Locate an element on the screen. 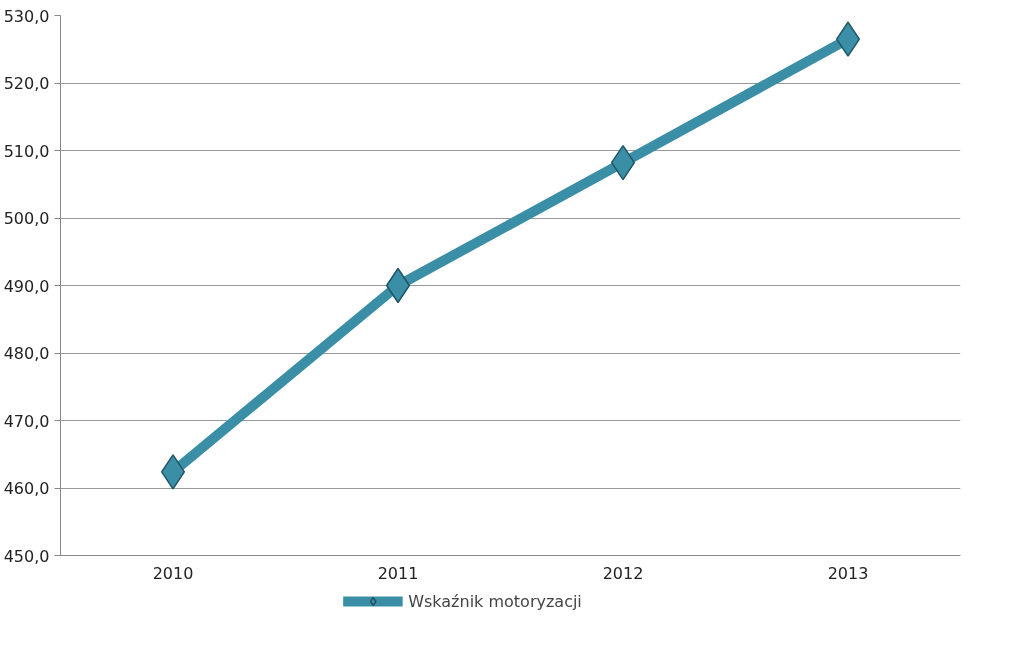 Image resolution: width=1017 pixels, height=666 pixels. y-tick-label: 510,0 is located at coordinates (26, 151).